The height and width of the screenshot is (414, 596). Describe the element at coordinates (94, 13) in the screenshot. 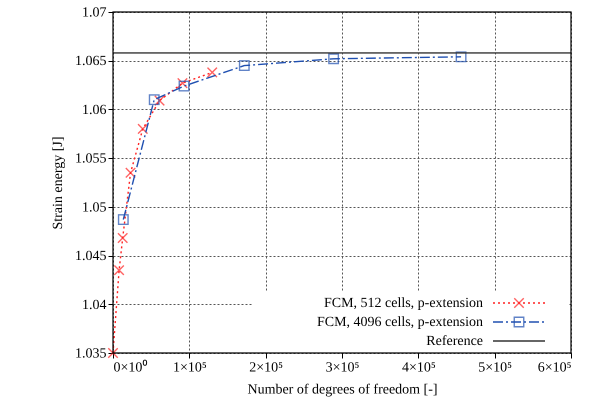

I see `y-tick-label: 1.07` at that location.